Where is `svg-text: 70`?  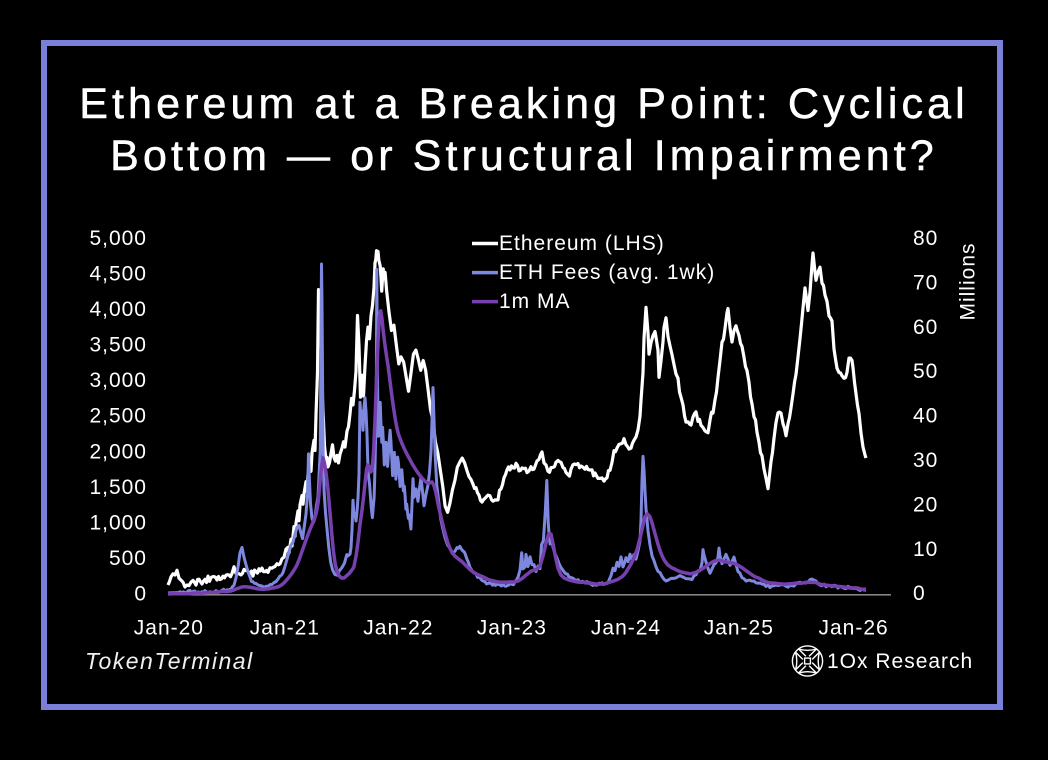
svg-text: 70 is located at coordinates (925, 282).